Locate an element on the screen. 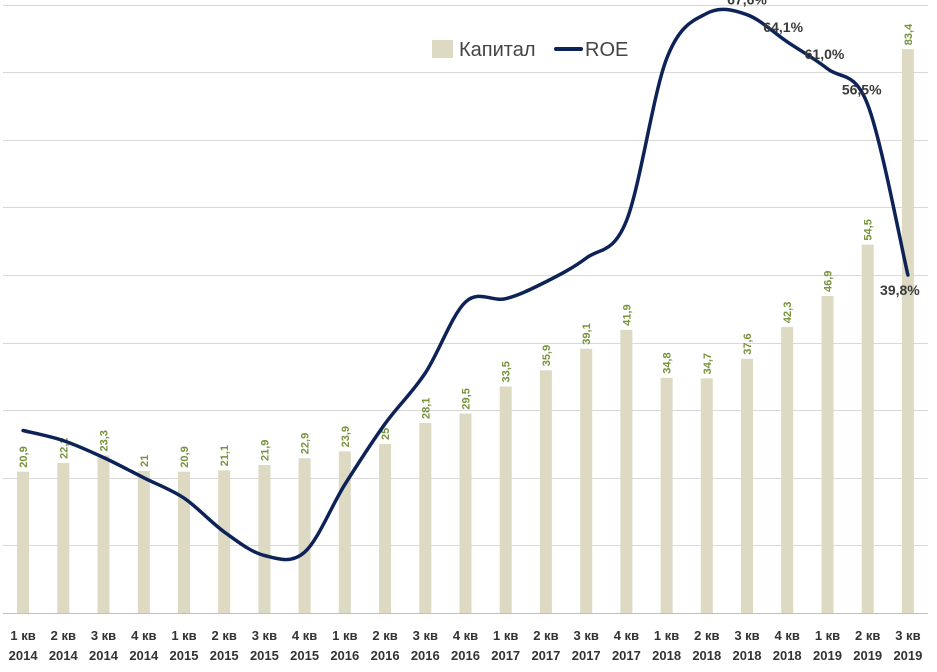 Image resolution: width=937 pixels, height=672 pixels. roe-data-label: 64,1% is located at coordinates (783, 27).